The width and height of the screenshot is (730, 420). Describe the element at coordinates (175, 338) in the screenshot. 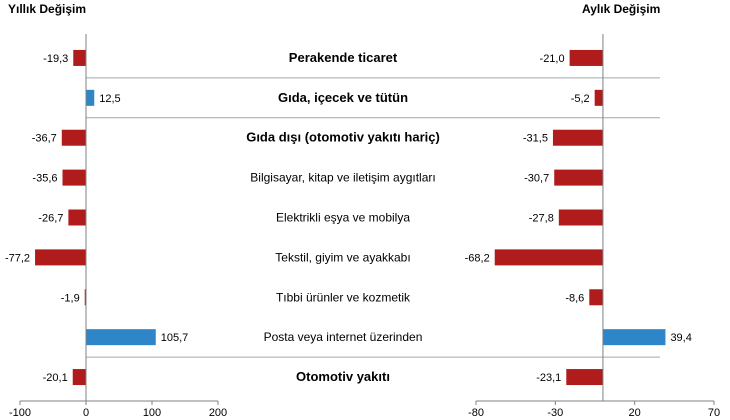

I see `left-value-label: 105,7` at that location.